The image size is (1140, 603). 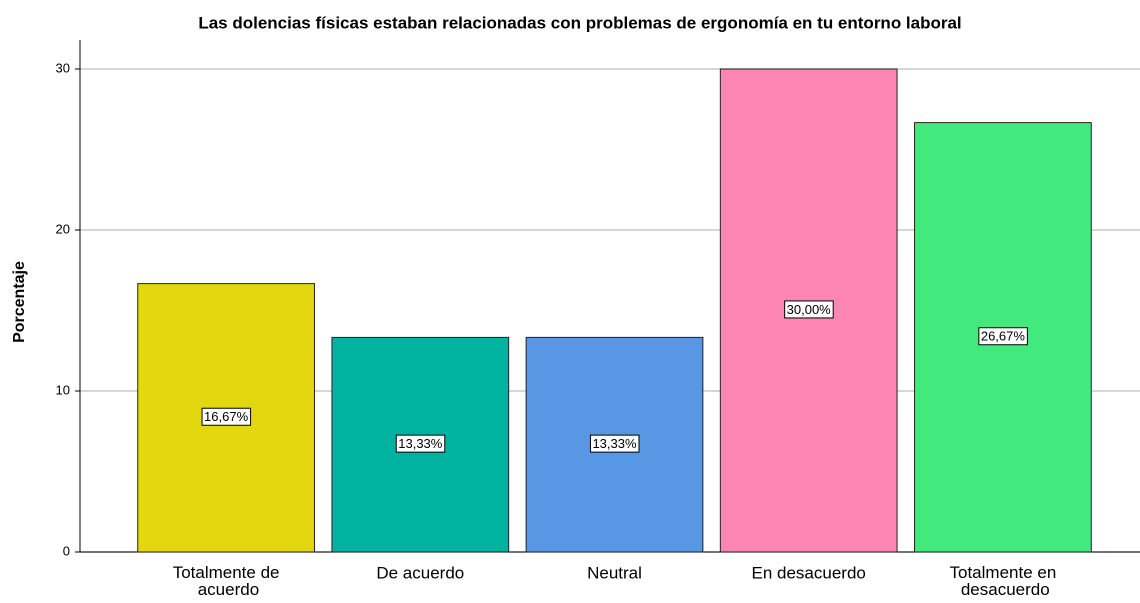 I want to click on value-label: 30,00%, so click(x=809, y=309).